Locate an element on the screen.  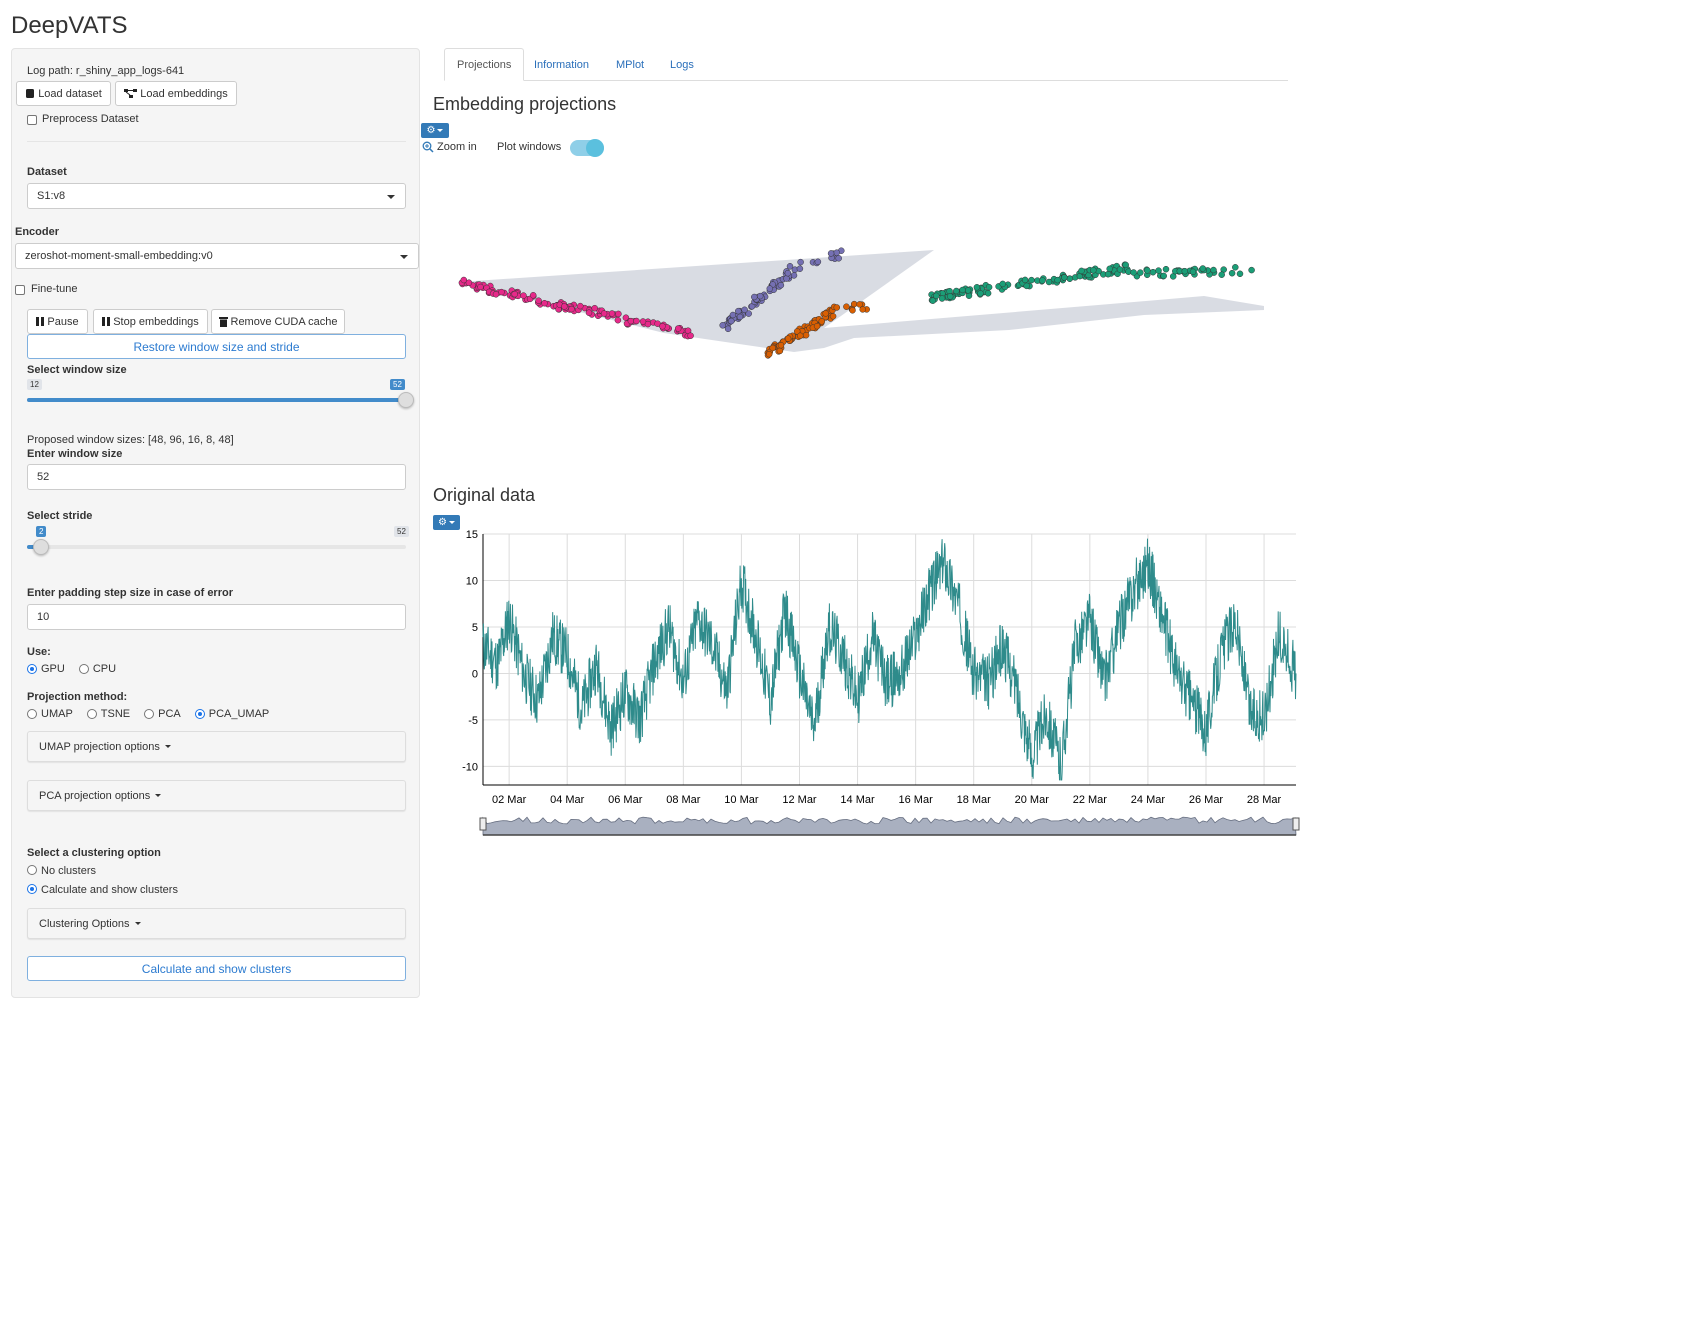
window-size-input: 52 is located at coordinates (216, 477).